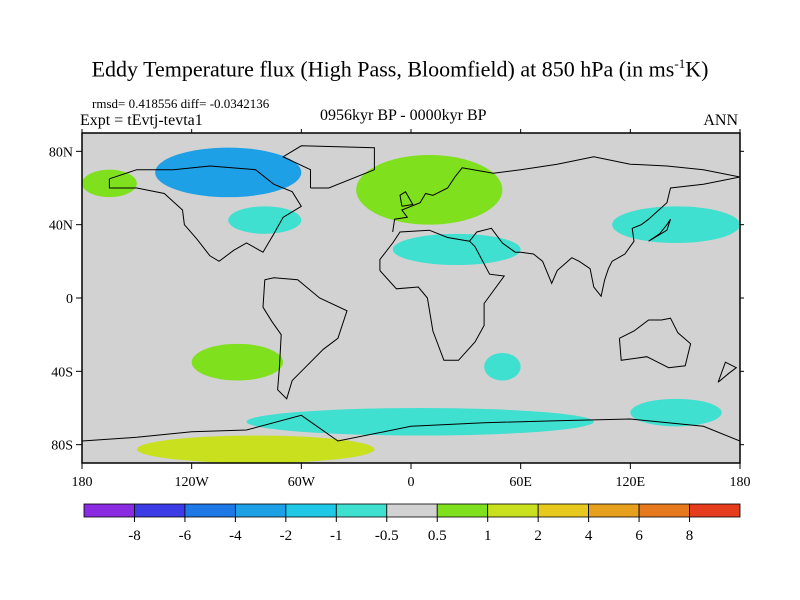 This screenshot has height=600, width=800. I want to click on colorbar-label: 6, so click(639, 536).